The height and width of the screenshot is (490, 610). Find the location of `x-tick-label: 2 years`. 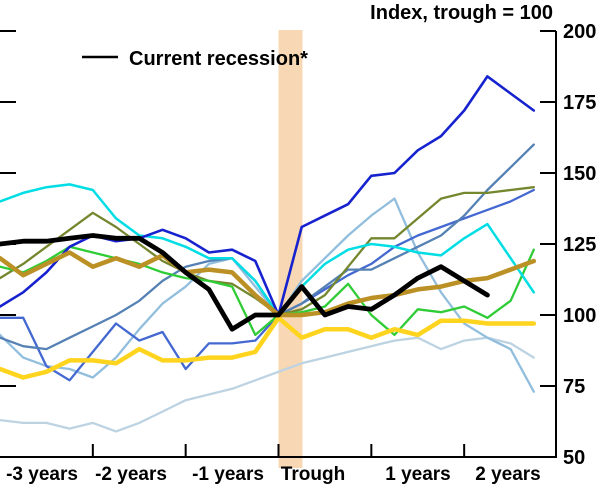

x-tick-label: 2 years is located at coordinates (508, 474).